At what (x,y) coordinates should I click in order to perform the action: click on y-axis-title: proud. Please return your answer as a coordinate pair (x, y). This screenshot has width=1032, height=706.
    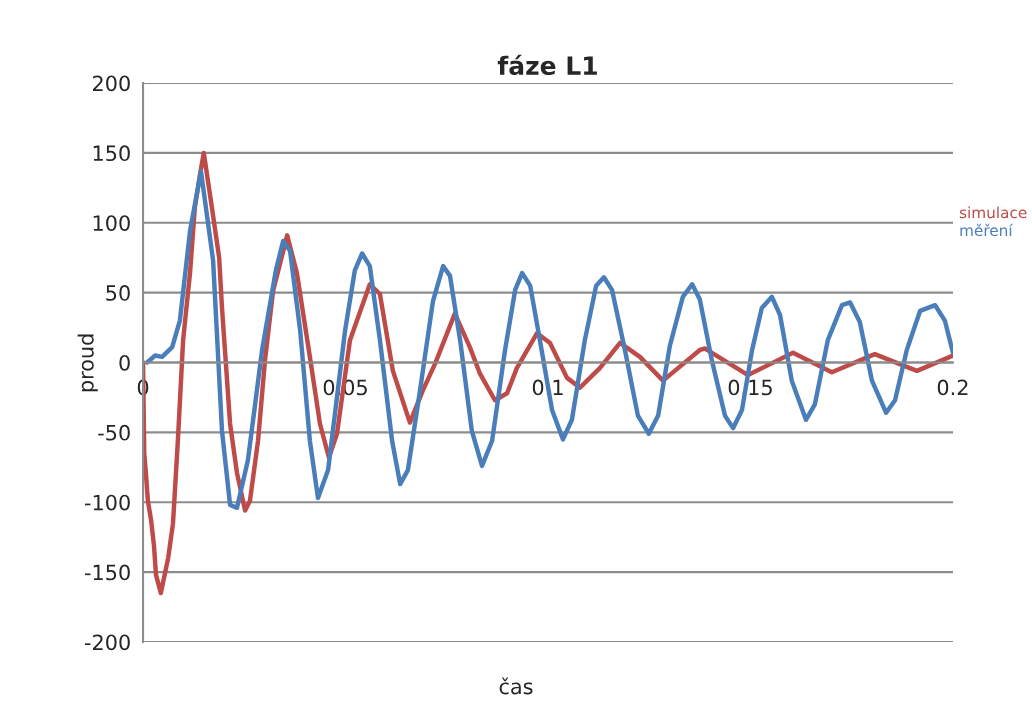
    Looking at the image, I should click on (87, 363).